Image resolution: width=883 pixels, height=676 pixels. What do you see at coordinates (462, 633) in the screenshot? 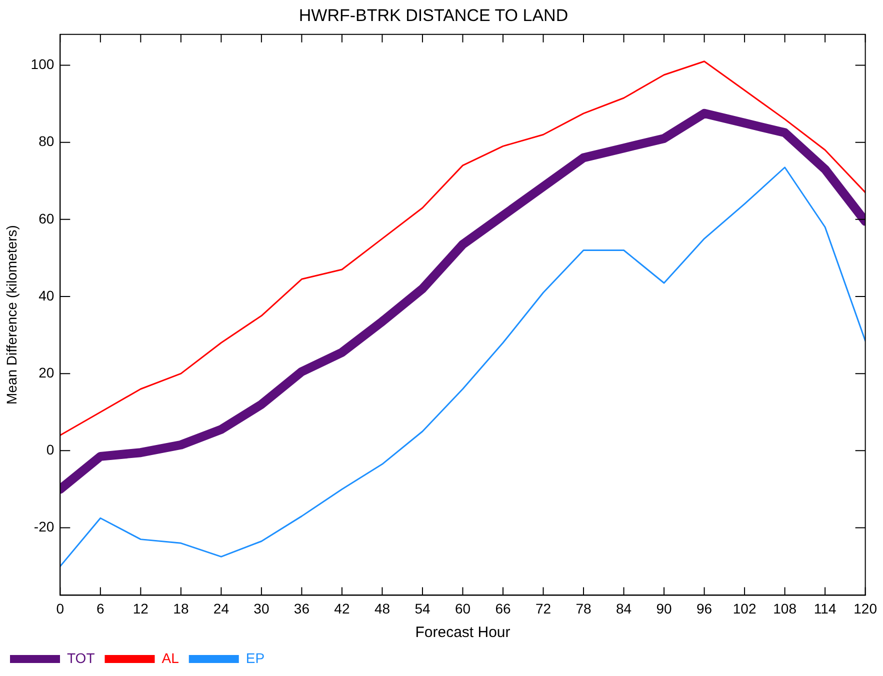
I see `x-axis-title: Forecast Hour` at bounding box center [462, 633].